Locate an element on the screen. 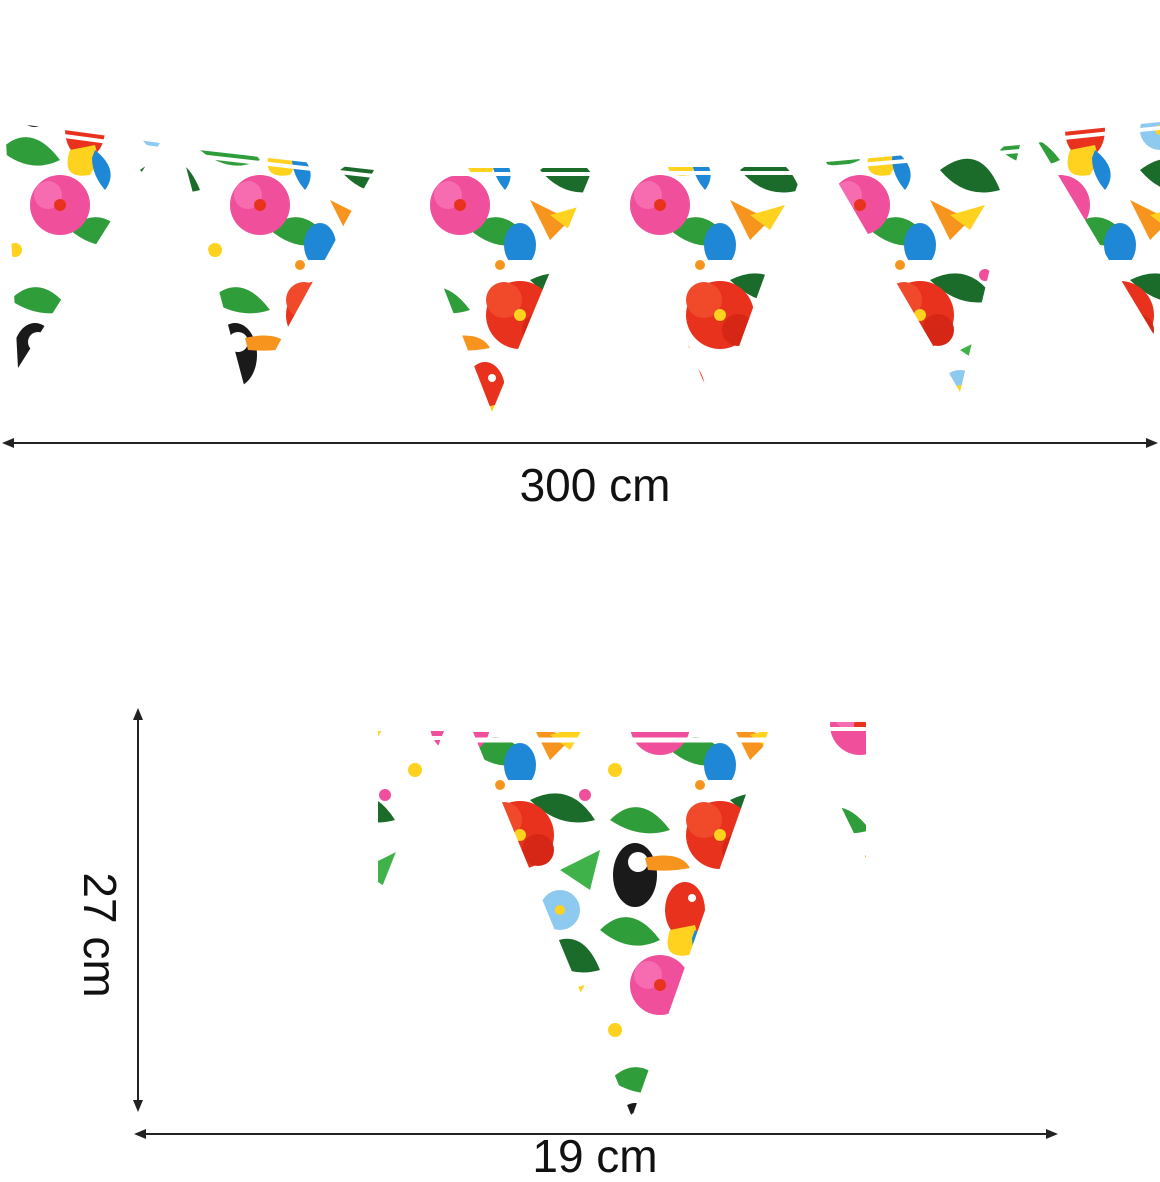 The height and width of the screenshot is (1182, 1160). flag-width-label: 19 cm is located at coordinates (595, 1156).